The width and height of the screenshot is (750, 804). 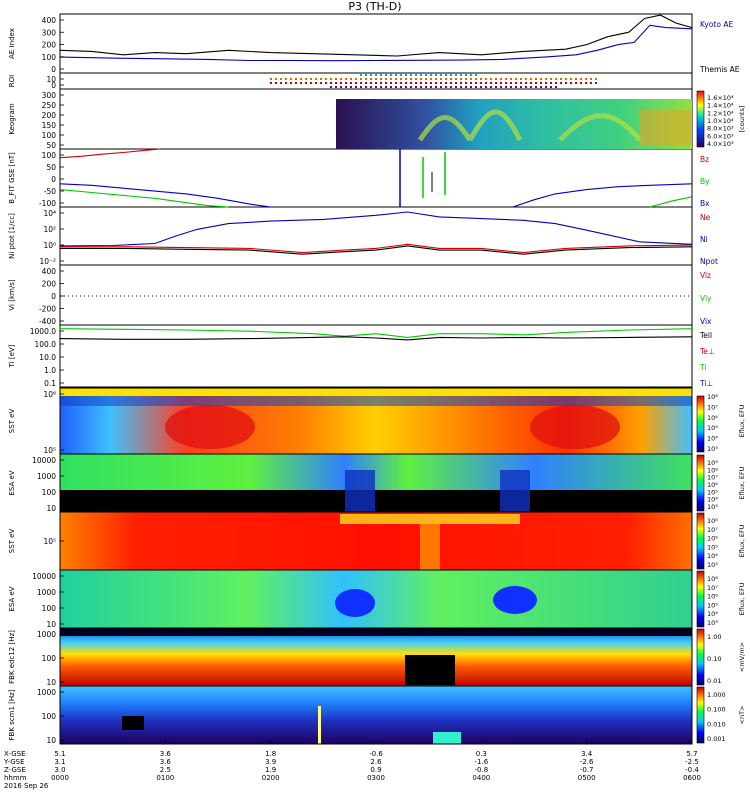 I want to click on keogram-ytick-label: 50, so click(x=51, y=145).